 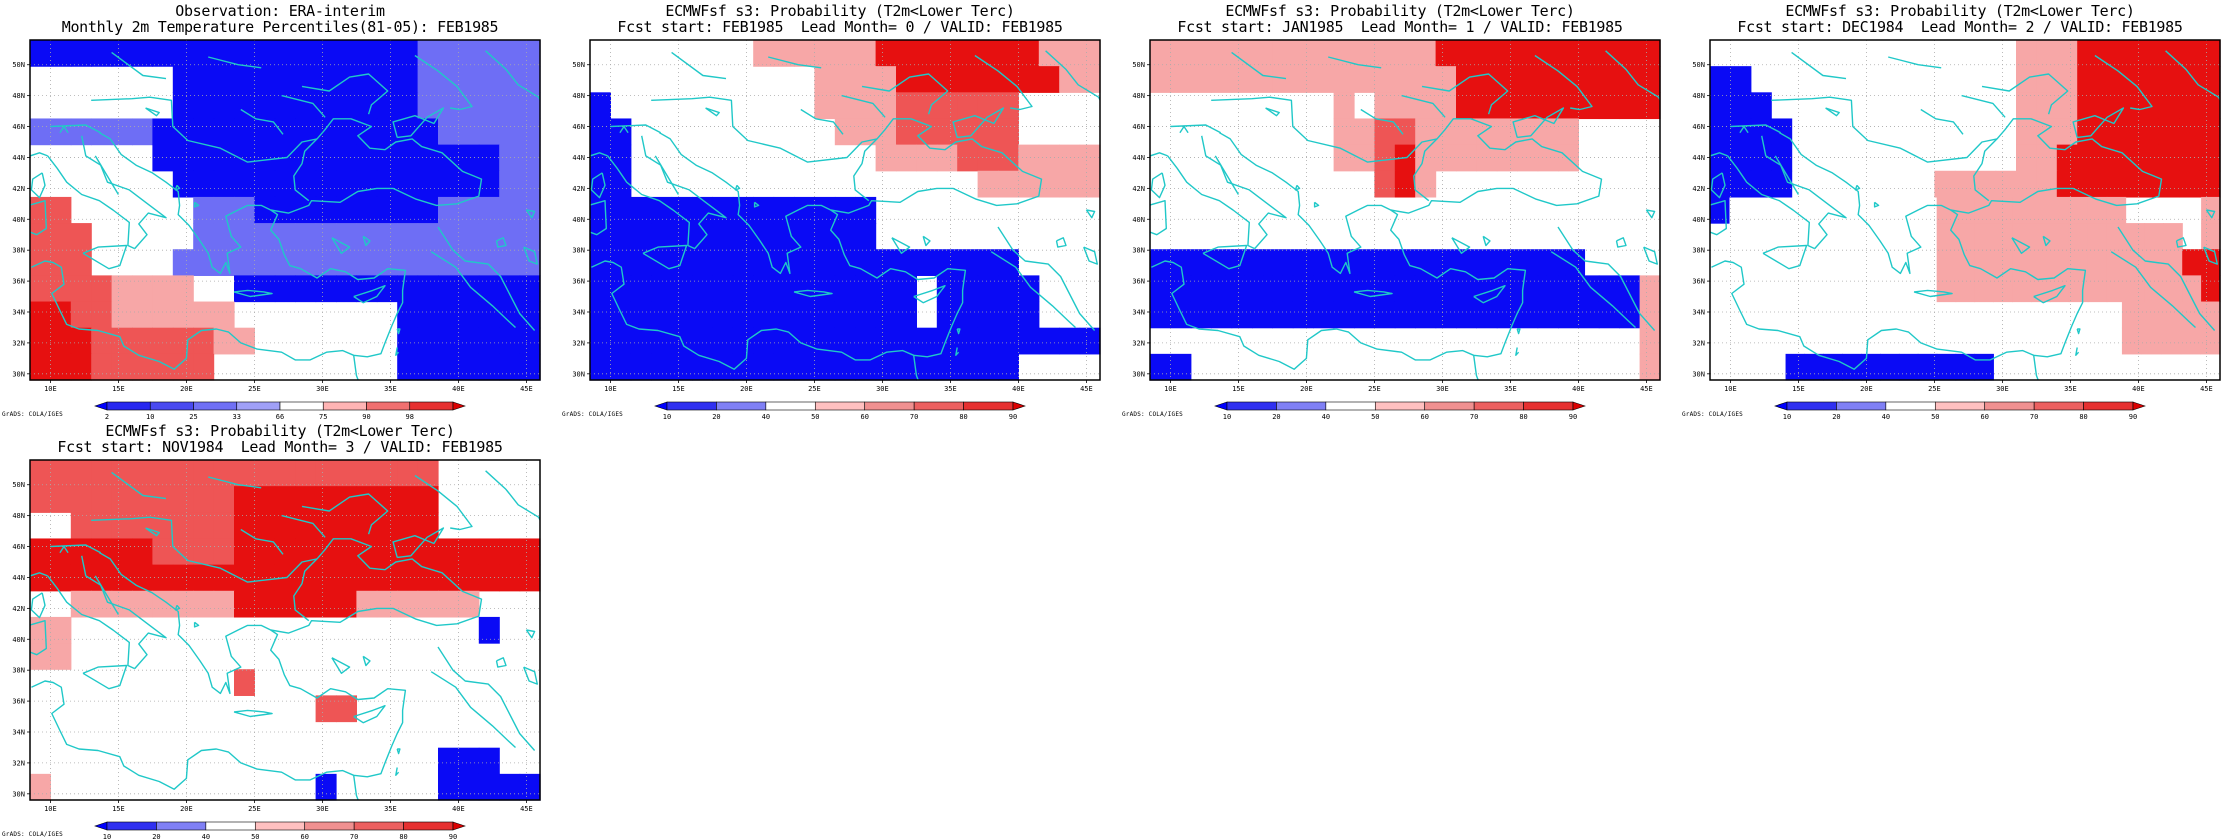 I want to click on grads-credit: GrADS: COLA/IGES, so click(x=32, y=414).